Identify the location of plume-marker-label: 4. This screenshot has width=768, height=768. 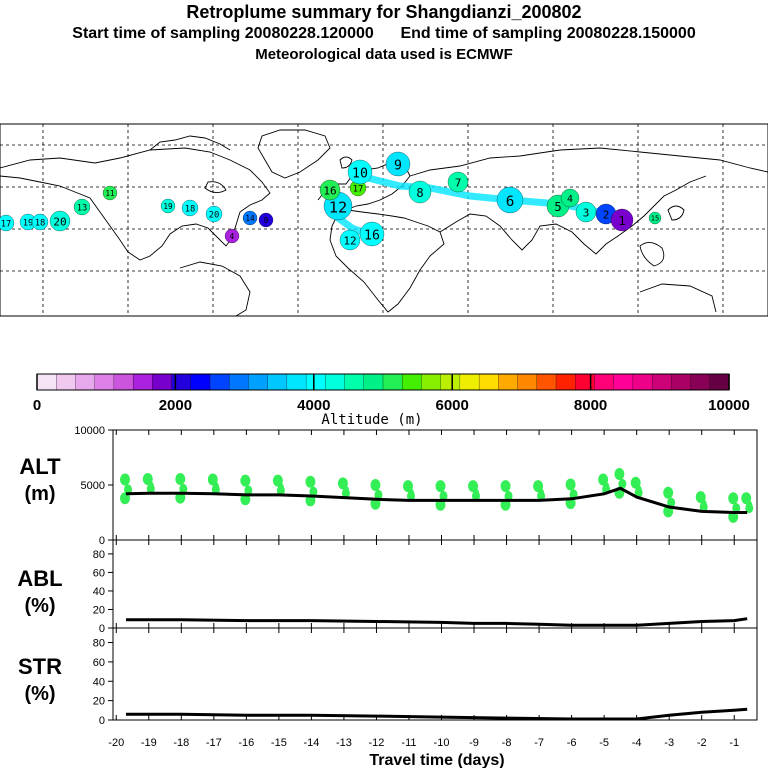
(232, 236).